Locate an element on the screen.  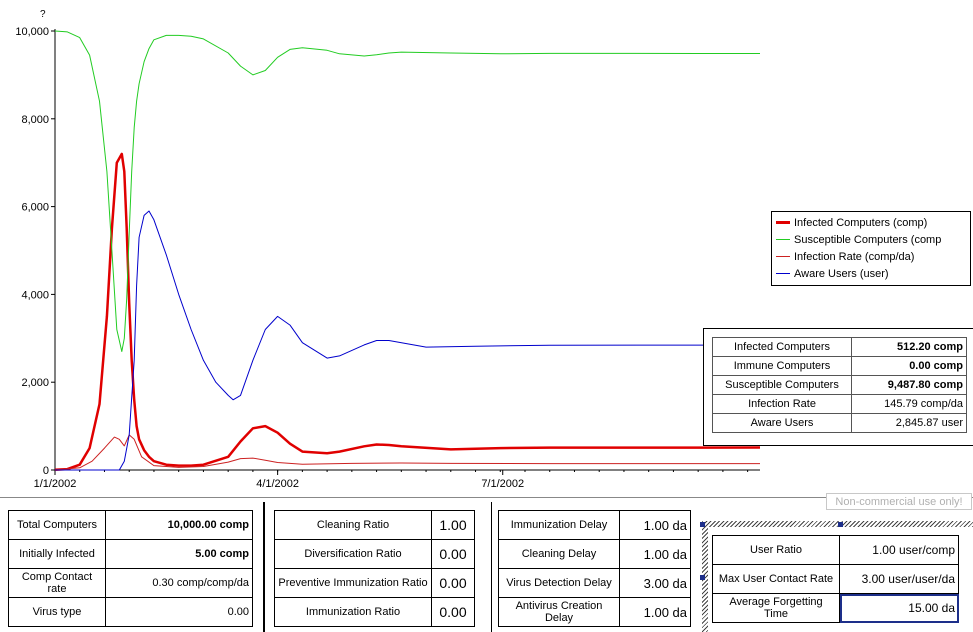
status-name: Susceptible Computers is located at coordinates (782, 385).